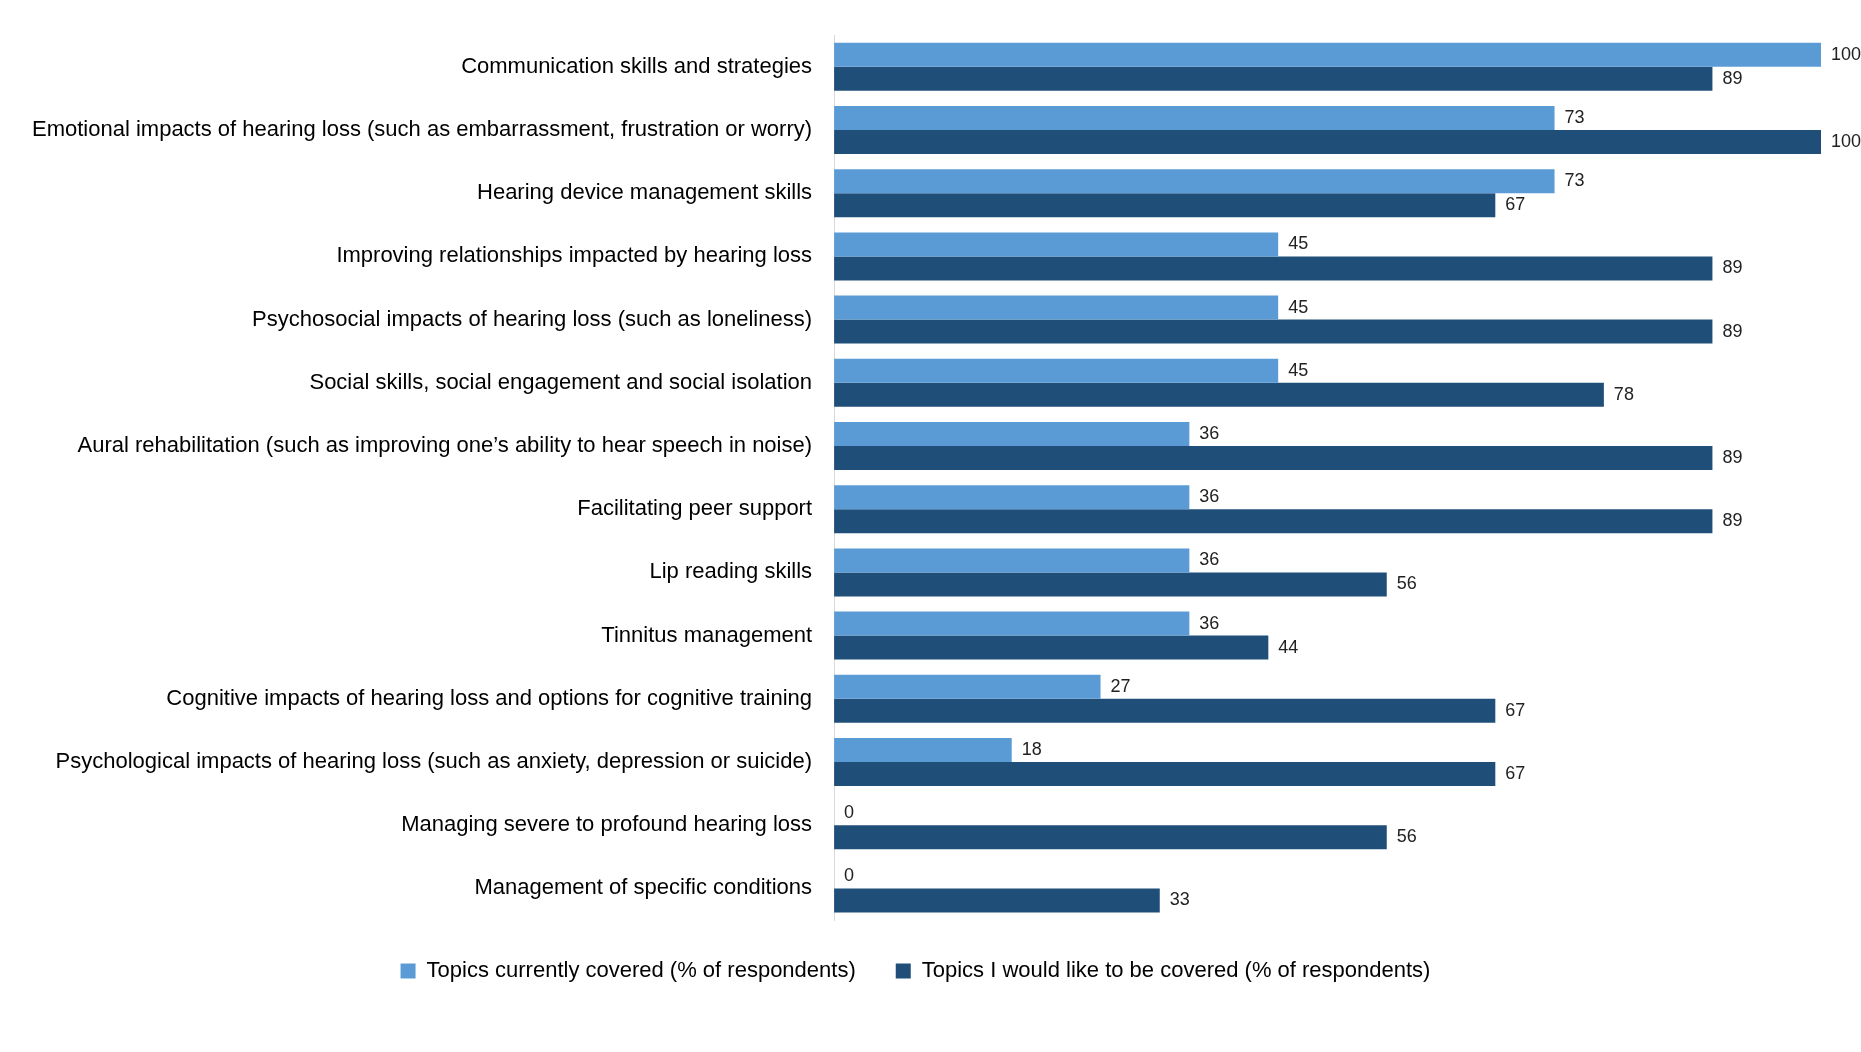 The image size is (1861, 1052). Describe the element at coordinates (643, 887) in the screenshot. I see `y-tick-label: Management of specific conditions` at that location.